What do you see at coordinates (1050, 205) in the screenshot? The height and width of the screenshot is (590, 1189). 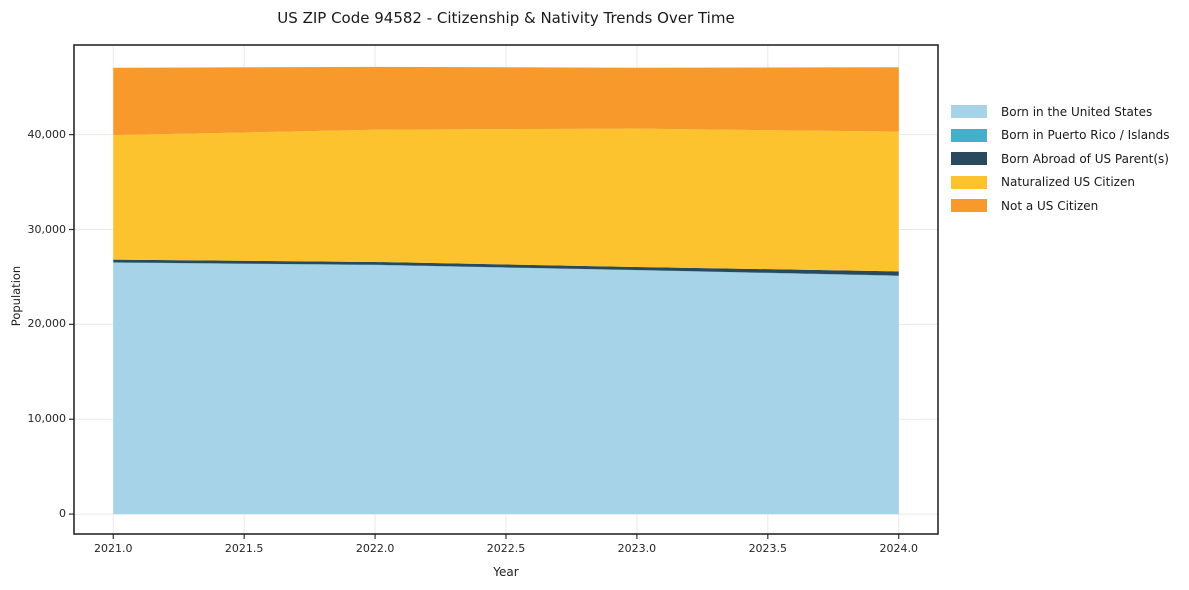 I see `legend-label: Not a US Citizen` at bounding box center [1050, 205].